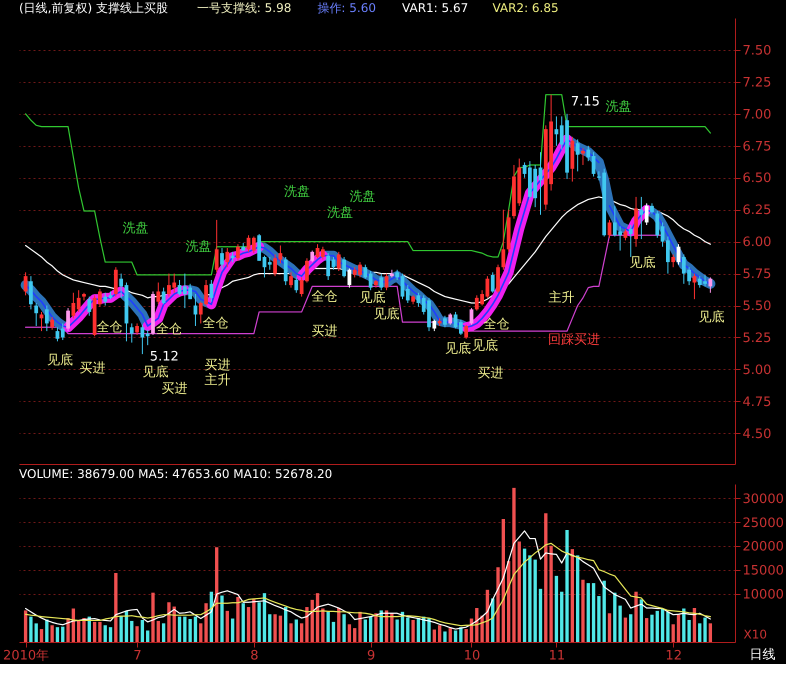  What do you see at coordinates (757, 146) in the screenshot?
I see `y-tick-label: 6.75` at bounding box center [757, 146].